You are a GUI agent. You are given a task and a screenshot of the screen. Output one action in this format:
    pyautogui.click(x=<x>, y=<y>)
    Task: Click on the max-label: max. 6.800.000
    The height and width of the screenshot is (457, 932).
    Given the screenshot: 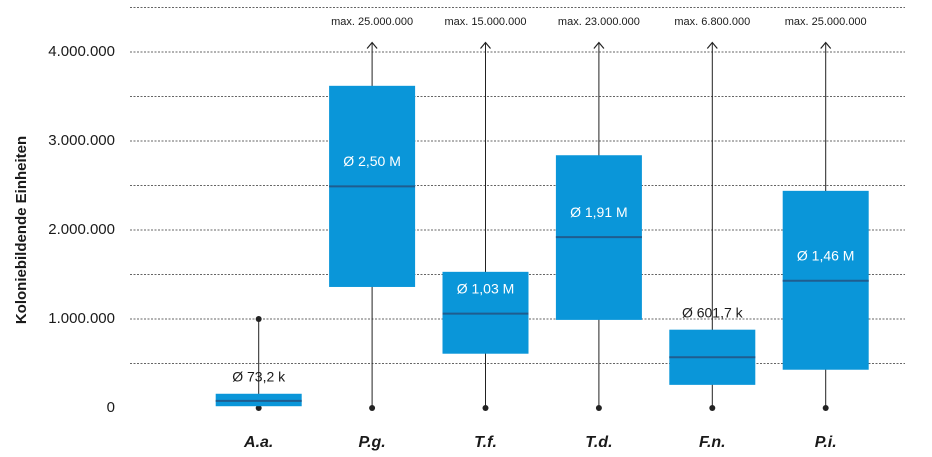 What is the action you would take?
    pyautogui.click(x=712, y=22)
    